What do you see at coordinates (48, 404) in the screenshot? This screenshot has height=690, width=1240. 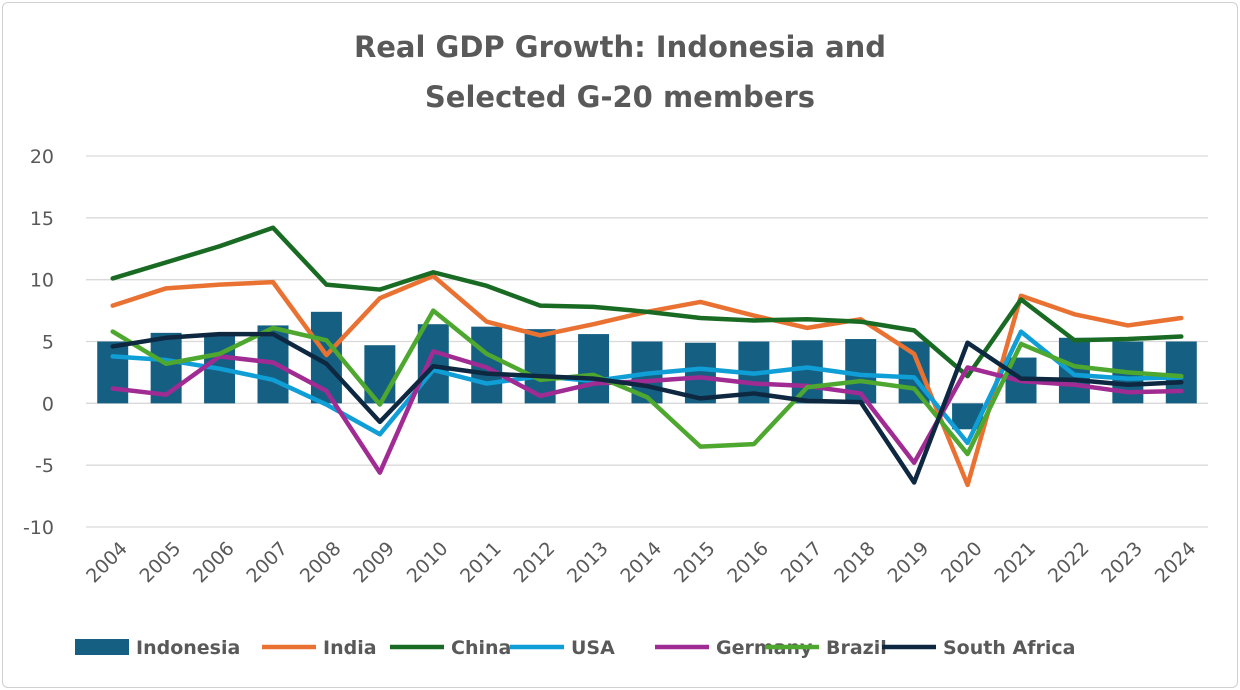 I see `y-tick-label: 0` at bounding box center [48, 404].